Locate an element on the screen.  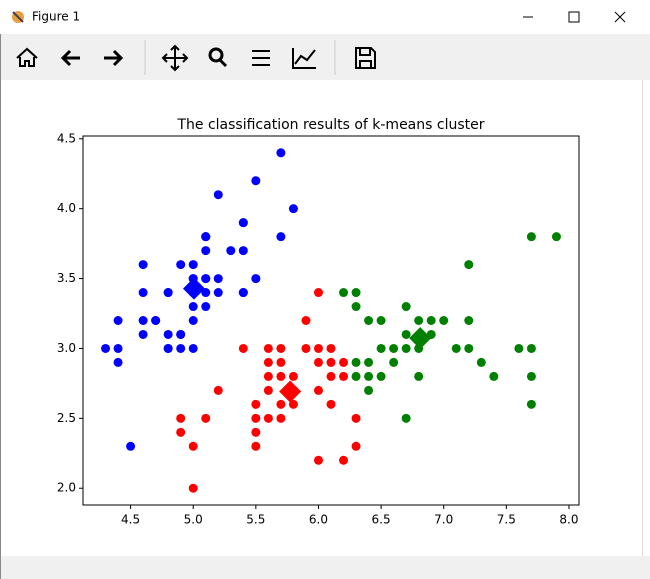
x-tick-label: 7.5 is located at coordinates (506, 520).